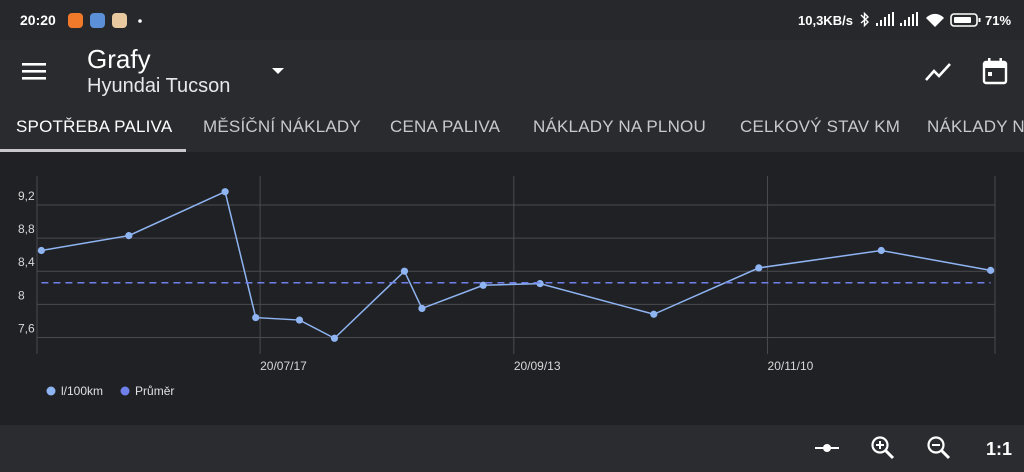  I want to click on chart-type-button, so click(938, 72).